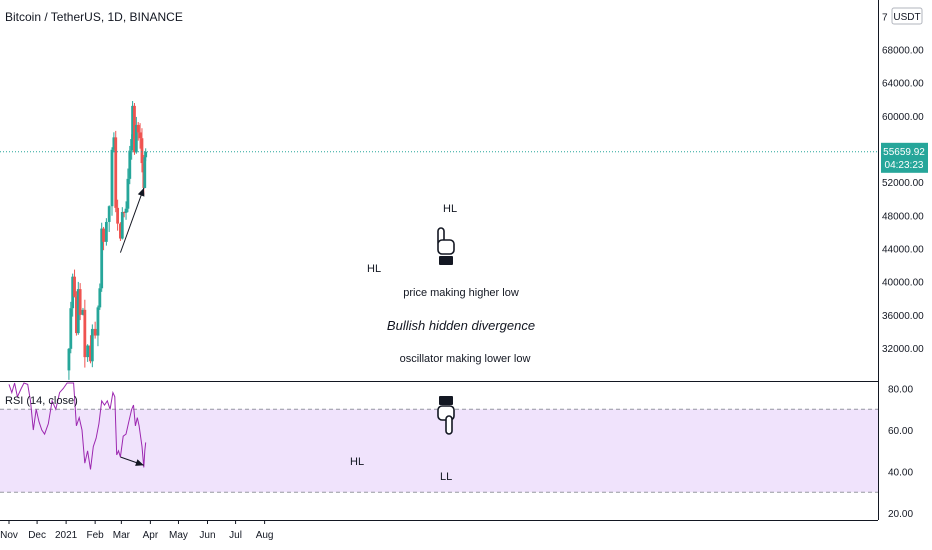  Describe the element at coordinates (903, 316) in the screenshot. I see `price-axis-tick: 36000.00` at that location.